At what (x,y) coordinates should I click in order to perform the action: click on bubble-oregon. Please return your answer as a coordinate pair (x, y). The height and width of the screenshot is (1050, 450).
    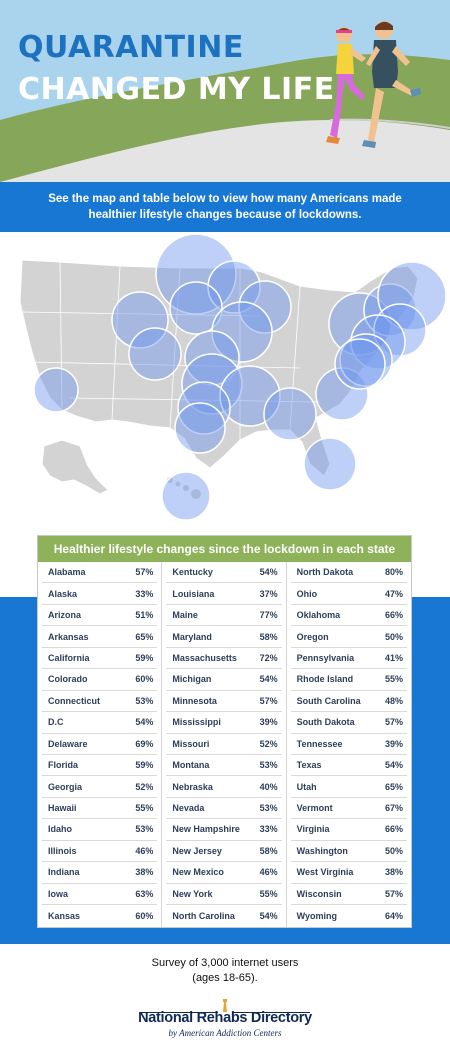
    Looking at the image, I should click on (155, 354).